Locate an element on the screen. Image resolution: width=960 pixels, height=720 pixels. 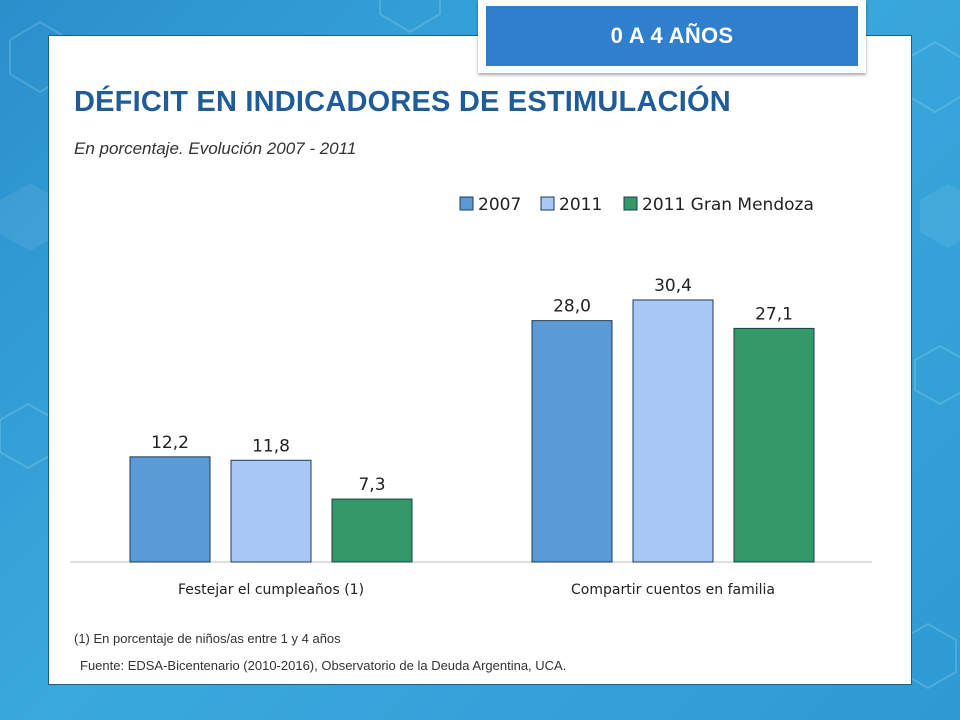
data-label: 30,4 is located at coordinates (673, 286).